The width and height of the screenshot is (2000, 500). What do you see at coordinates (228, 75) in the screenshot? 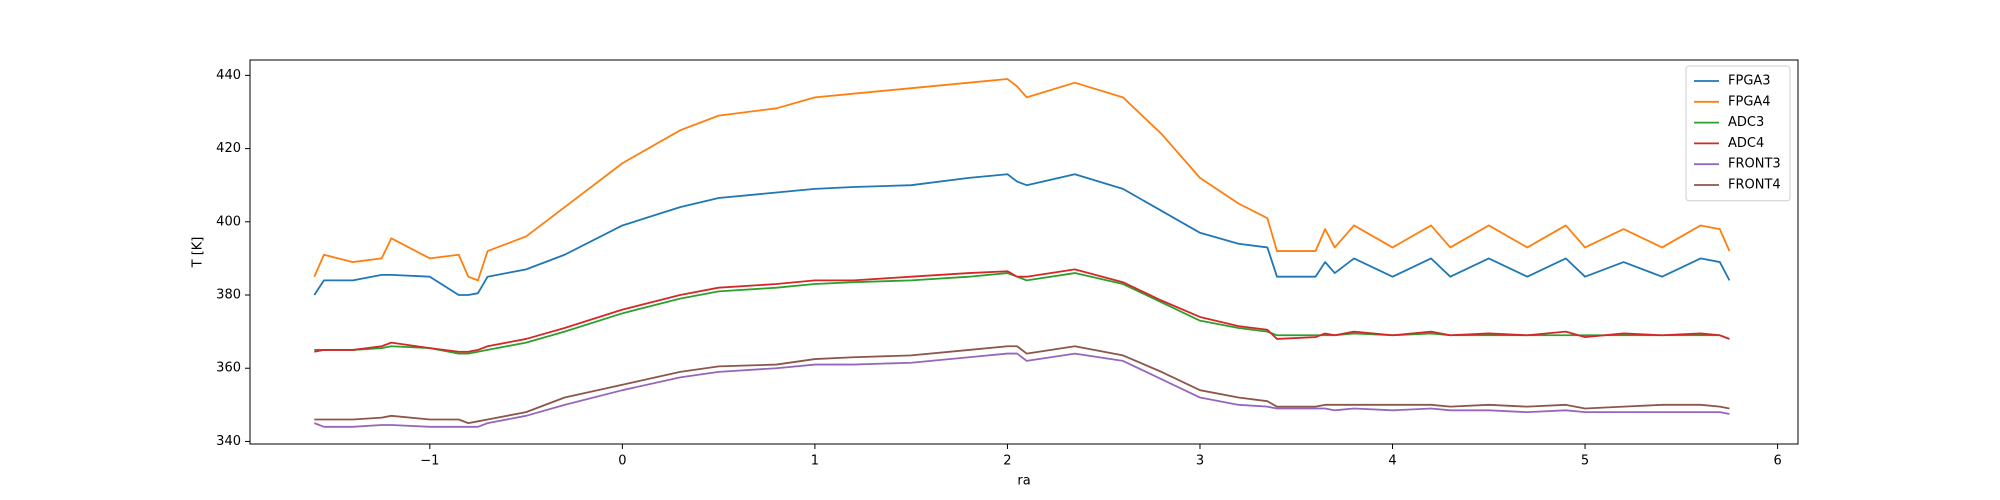
I see `y-tick-label: 440` at bounding box center [228, 75].